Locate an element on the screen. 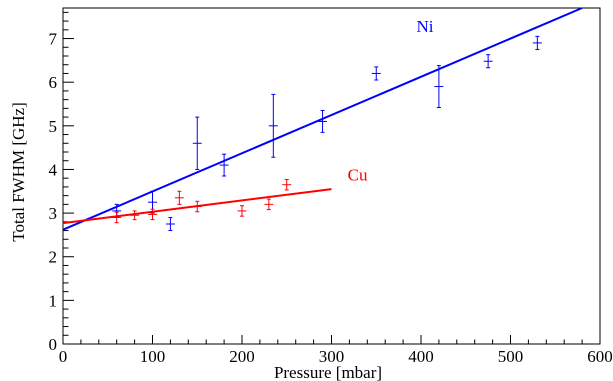 This screenshot has width=613, height=381. series-cu is located at coordinates (202, 201).